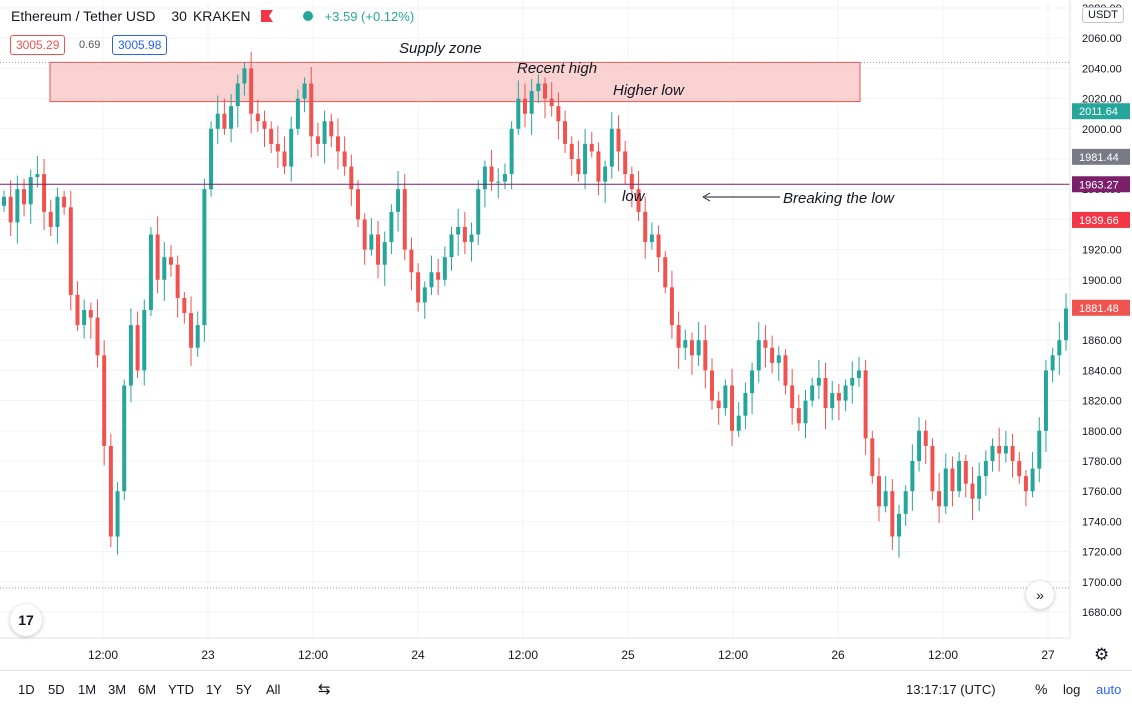 This screenshot has width=1132, height=710. Describe the element at coordinates (1102, 371) in the screenshot. I see `y-tick-label: 1840.00` at that location.